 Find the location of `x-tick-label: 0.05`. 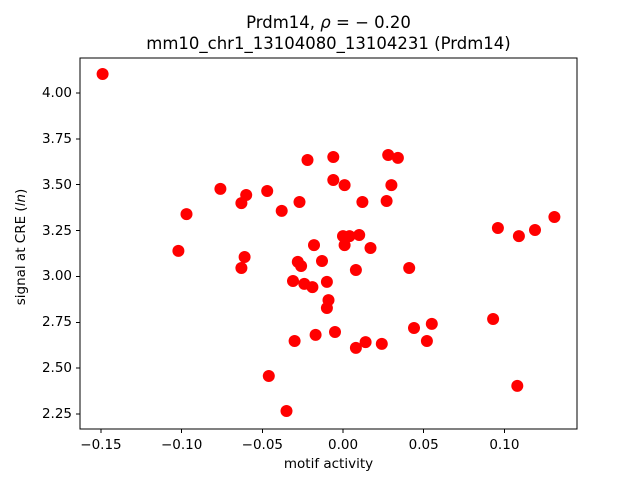

x-tick-label: 0.05 is located at coordinates (423, 445).